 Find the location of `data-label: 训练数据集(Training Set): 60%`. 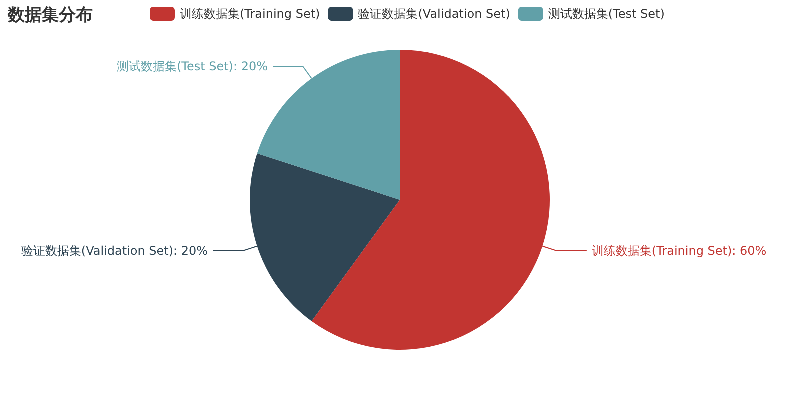

data-label: 训练数据集(Training Set): 60% is located at coordinates (679, 251).